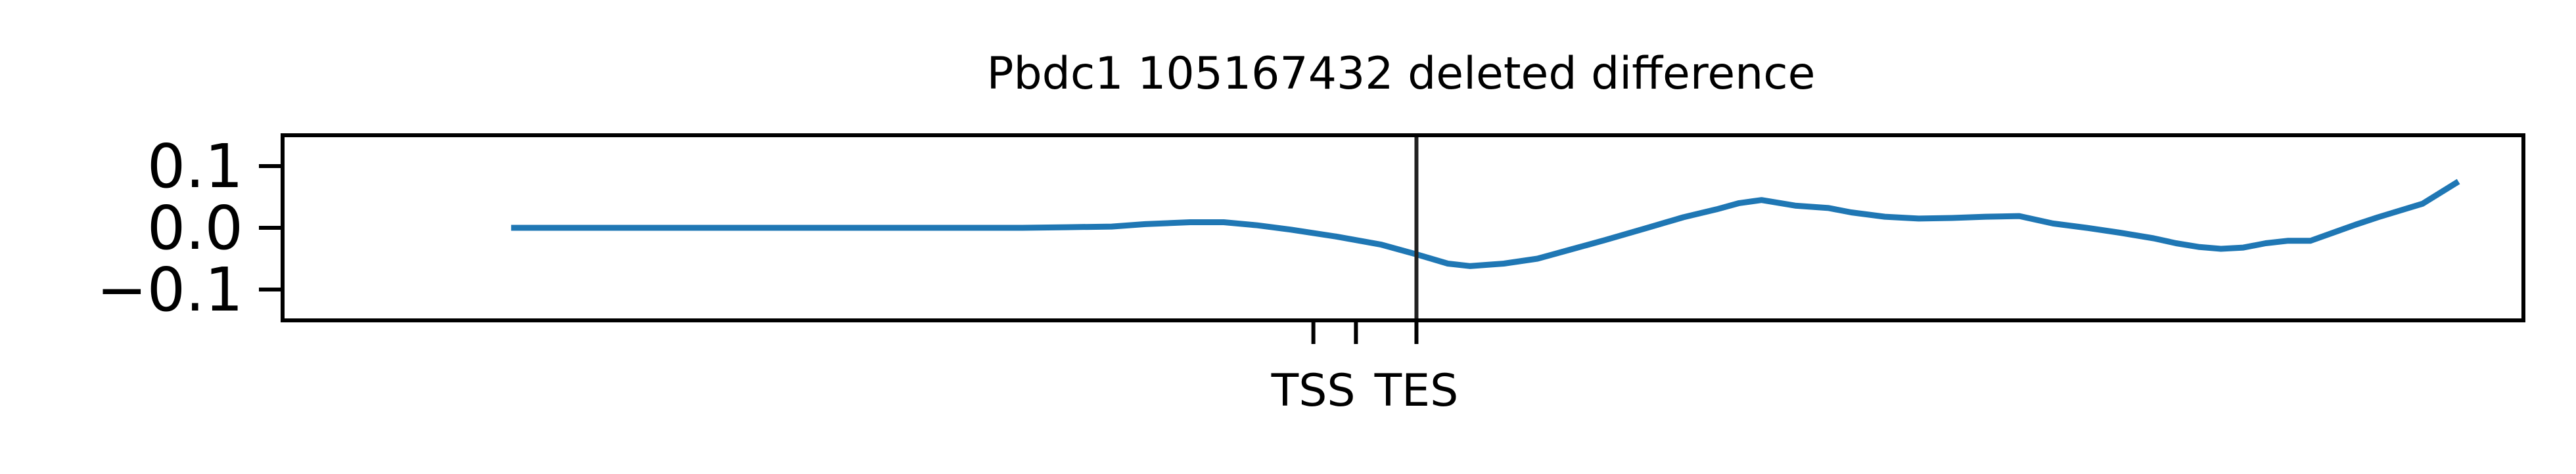 The image size is (2576, 474). What do you see at coordinates (1313, 391) in the screenshot?
I see `x-tick-label-tss: TSS` at bounding box center [1313, 391].